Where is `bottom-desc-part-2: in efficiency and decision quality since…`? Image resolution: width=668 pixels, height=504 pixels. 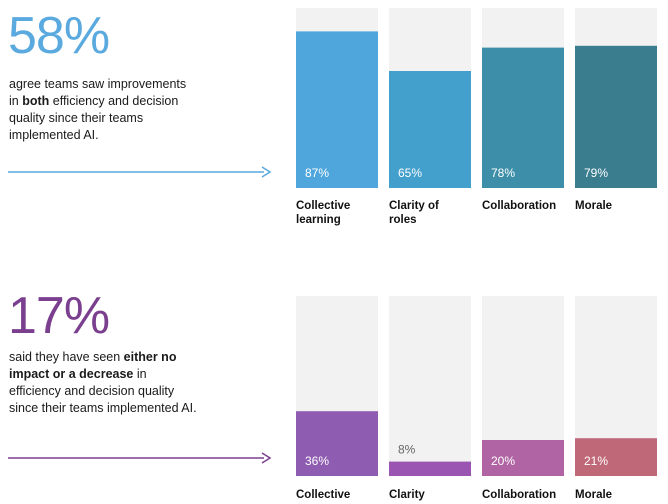
bottom-desc-part-2: in efficiency and decision quality since… is located at coordinates (103, 391).